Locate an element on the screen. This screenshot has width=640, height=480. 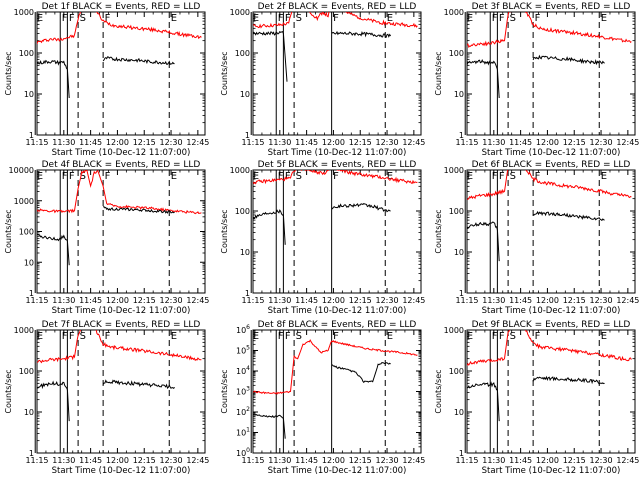
panel-title: Det 1f BLACK = Events, RED = LLD is located at coordinates (121, 7).